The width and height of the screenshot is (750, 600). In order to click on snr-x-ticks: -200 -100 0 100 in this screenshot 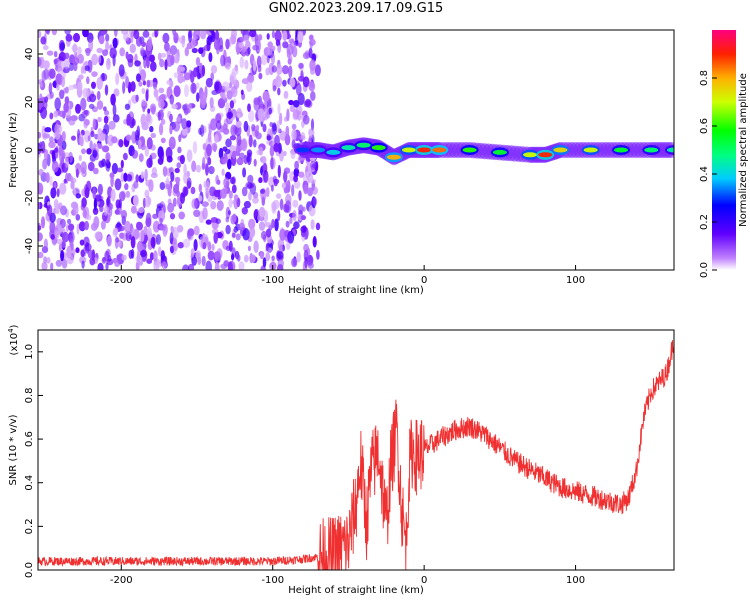, I will do `click(347, 575)`.